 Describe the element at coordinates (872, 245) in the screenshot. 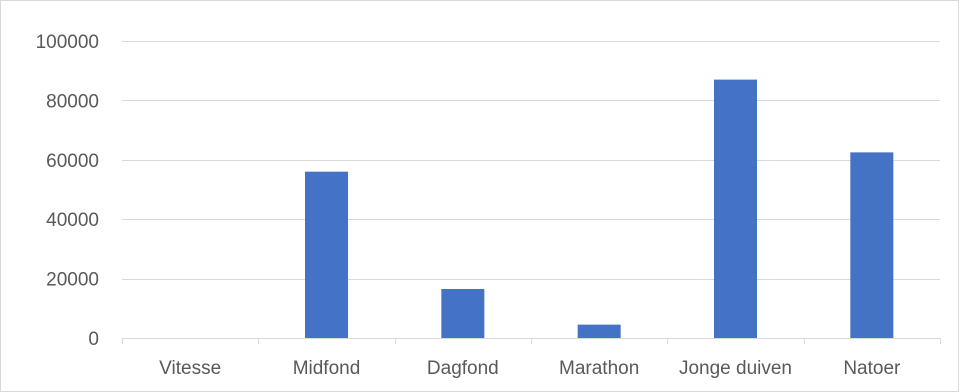

I see `bar-jonge-duiven` at that location.